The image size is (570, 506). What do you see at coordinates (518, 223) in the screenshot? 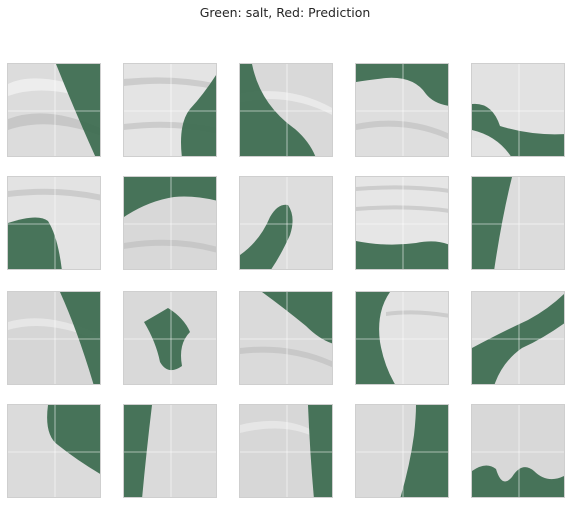
I see `seismic-tile-r2c5` at bounding box center [518, 223].